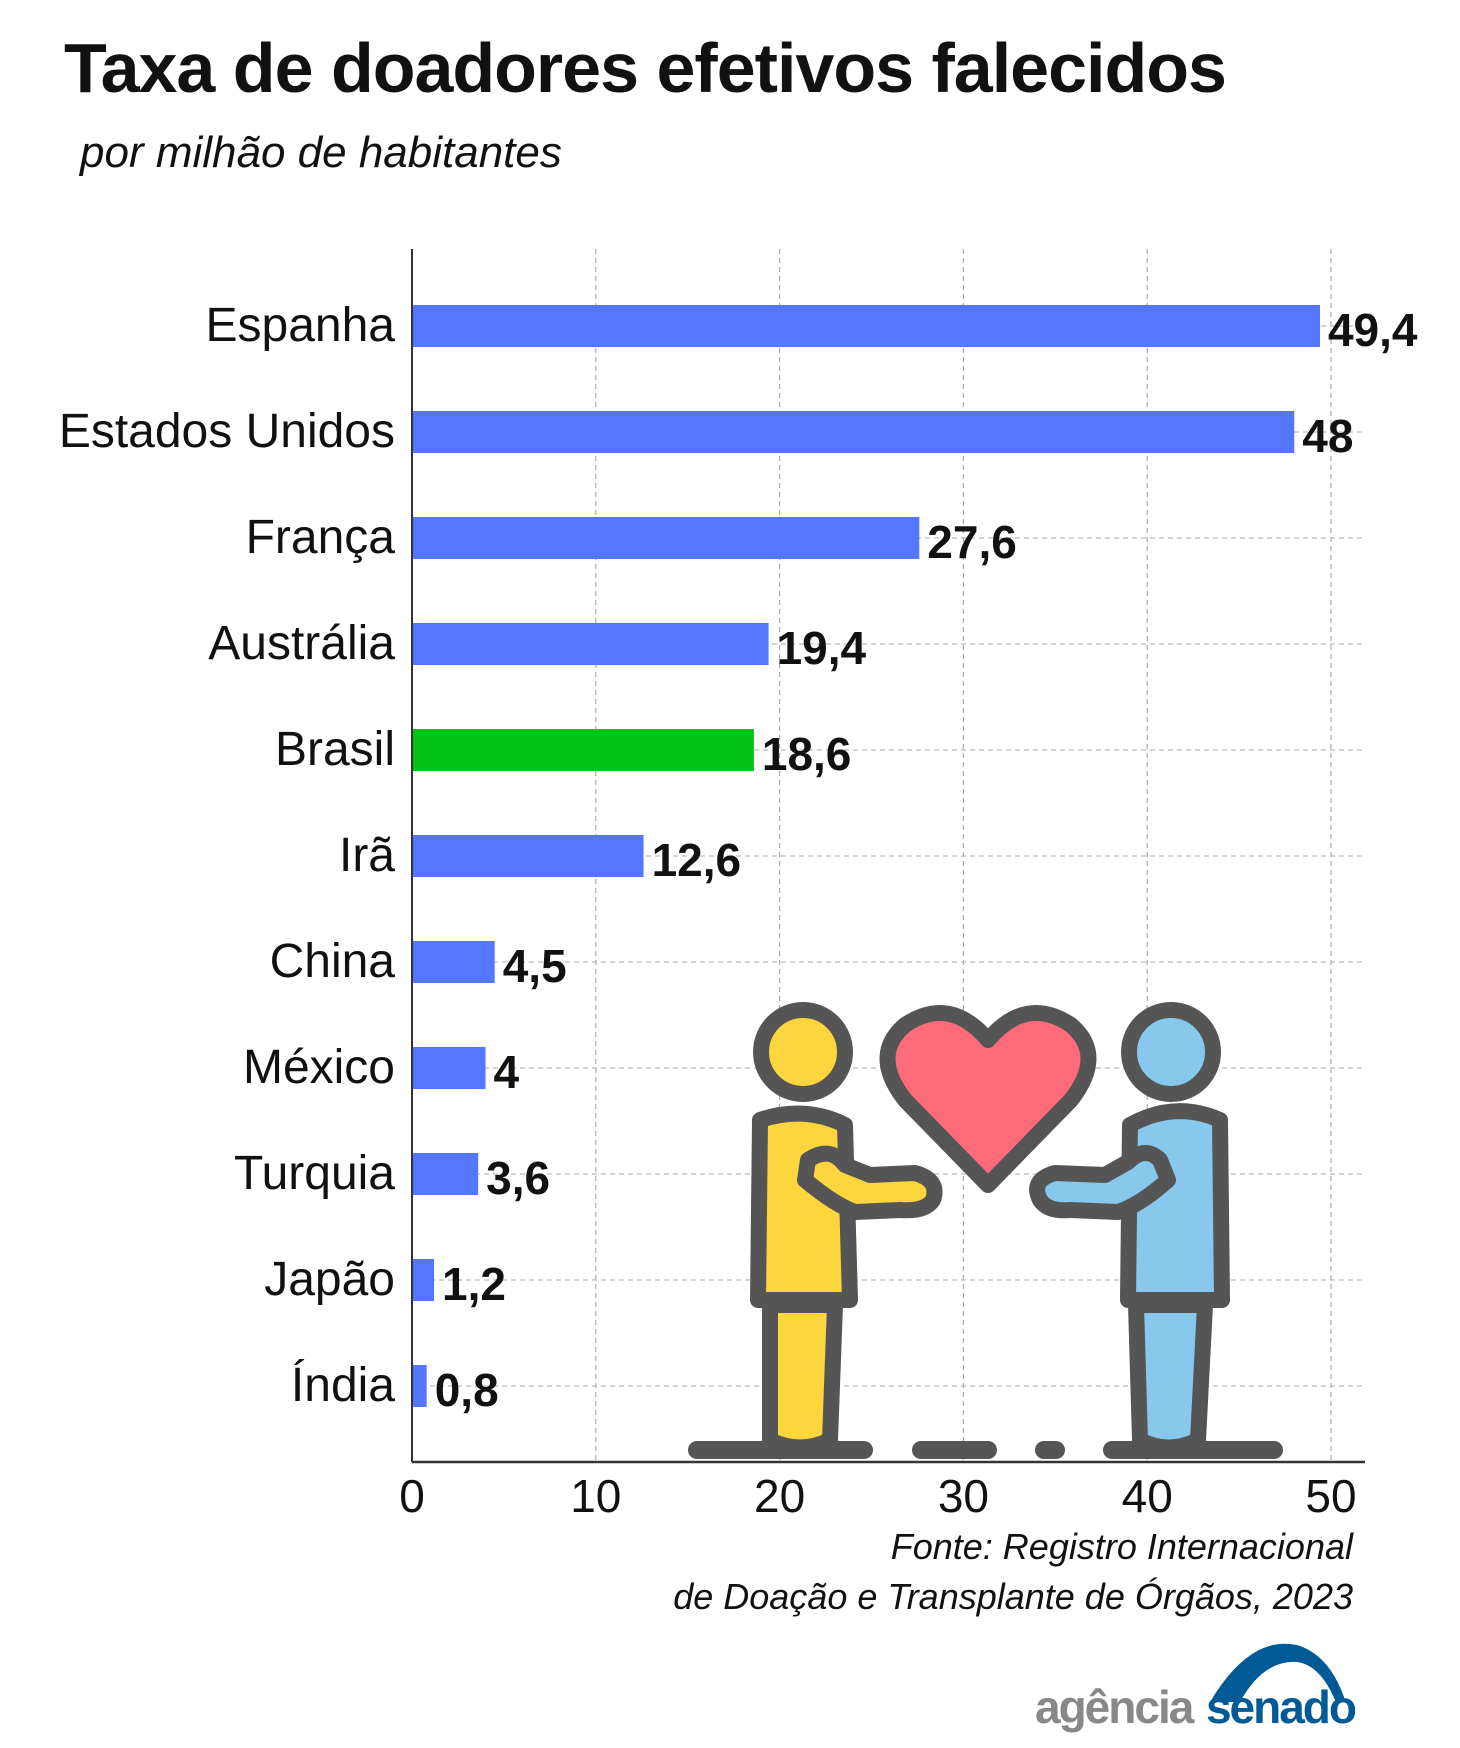 The image size is (1460, 1748). What do you see at coordinates (802, 1376) in the screenshot?
I see `yellow-person-legs` at bounding box center [802, 1376].